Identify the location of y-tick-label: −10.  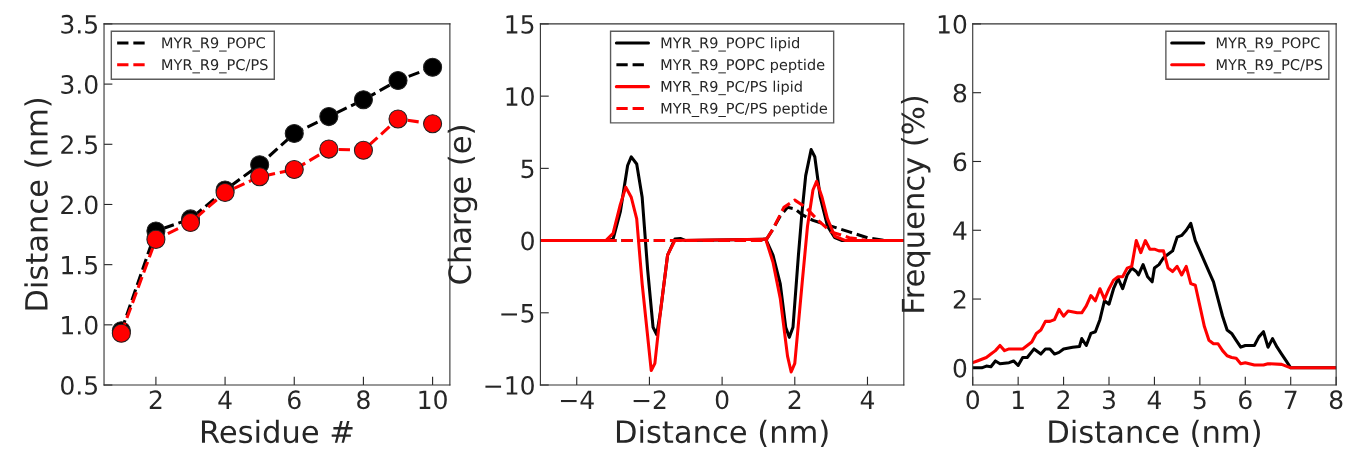
(509, 385).